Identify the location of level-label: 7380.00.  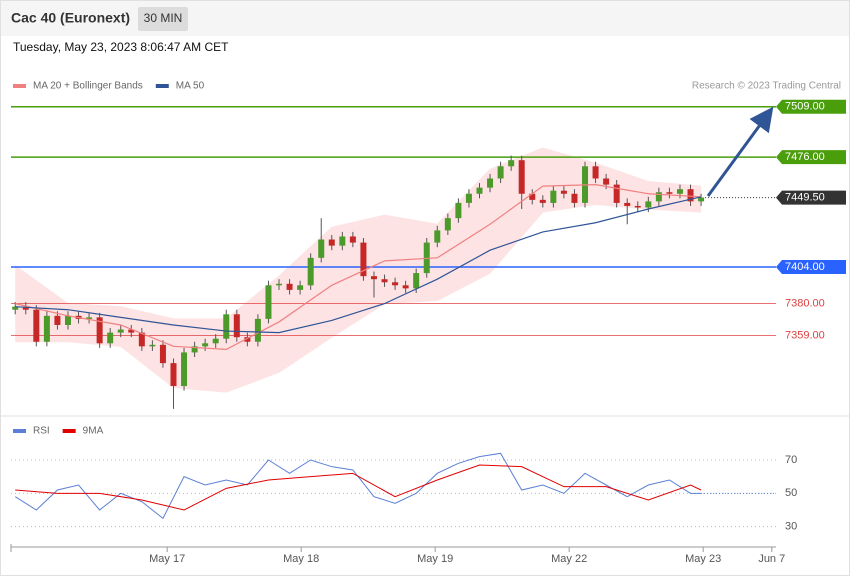
(805, 304).